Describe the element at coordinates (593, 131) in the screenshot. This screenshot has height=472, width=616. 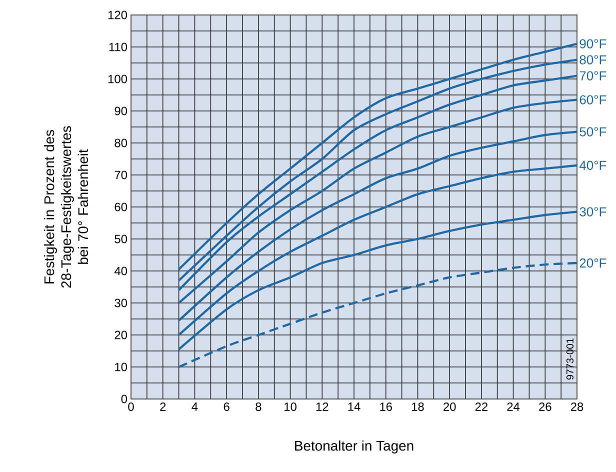
I see `series-label: 50°F` at that location.